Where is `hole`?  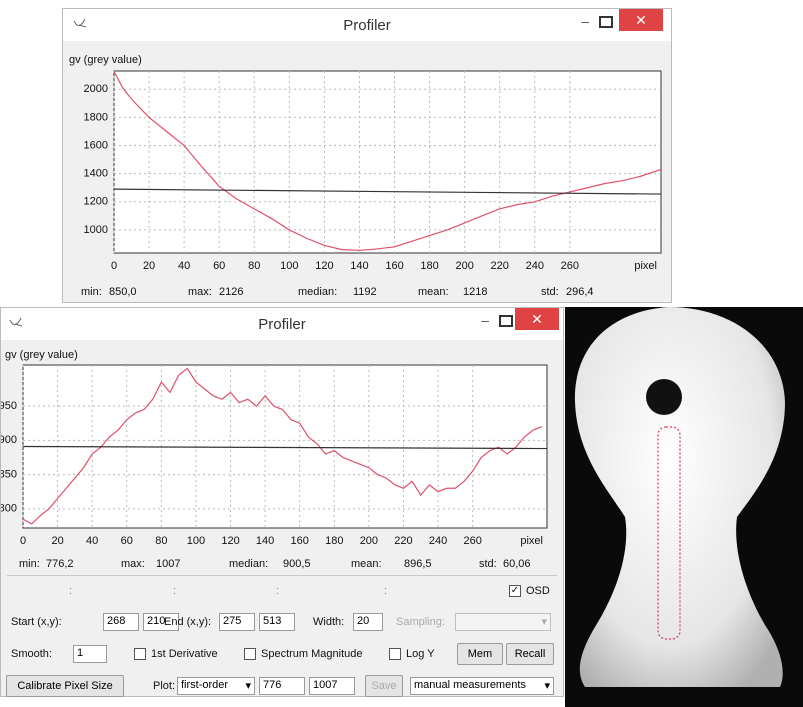 hole is located at coordinates (664, 397).